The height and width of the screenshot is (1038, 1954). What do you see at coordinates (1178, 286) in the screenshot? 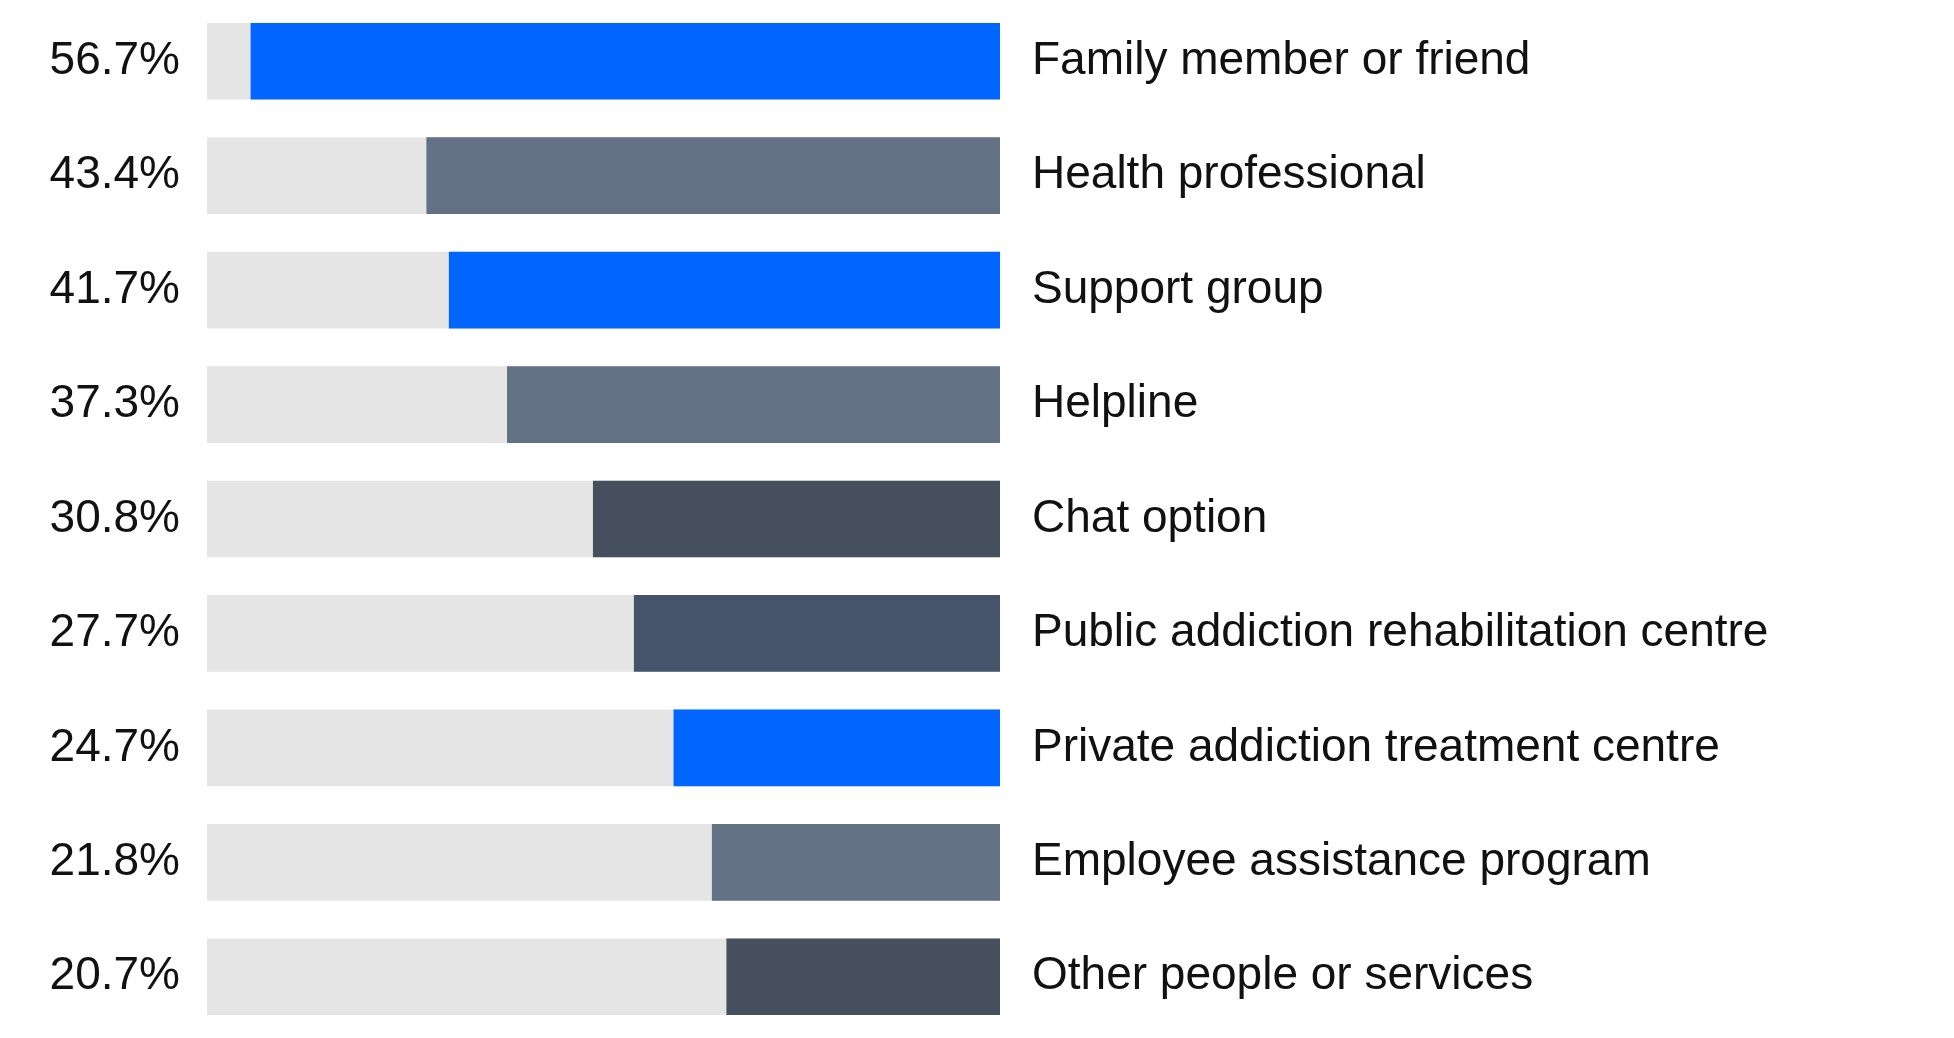
I see `y-tick-label: Support group` at bounding box center [1178, 286].